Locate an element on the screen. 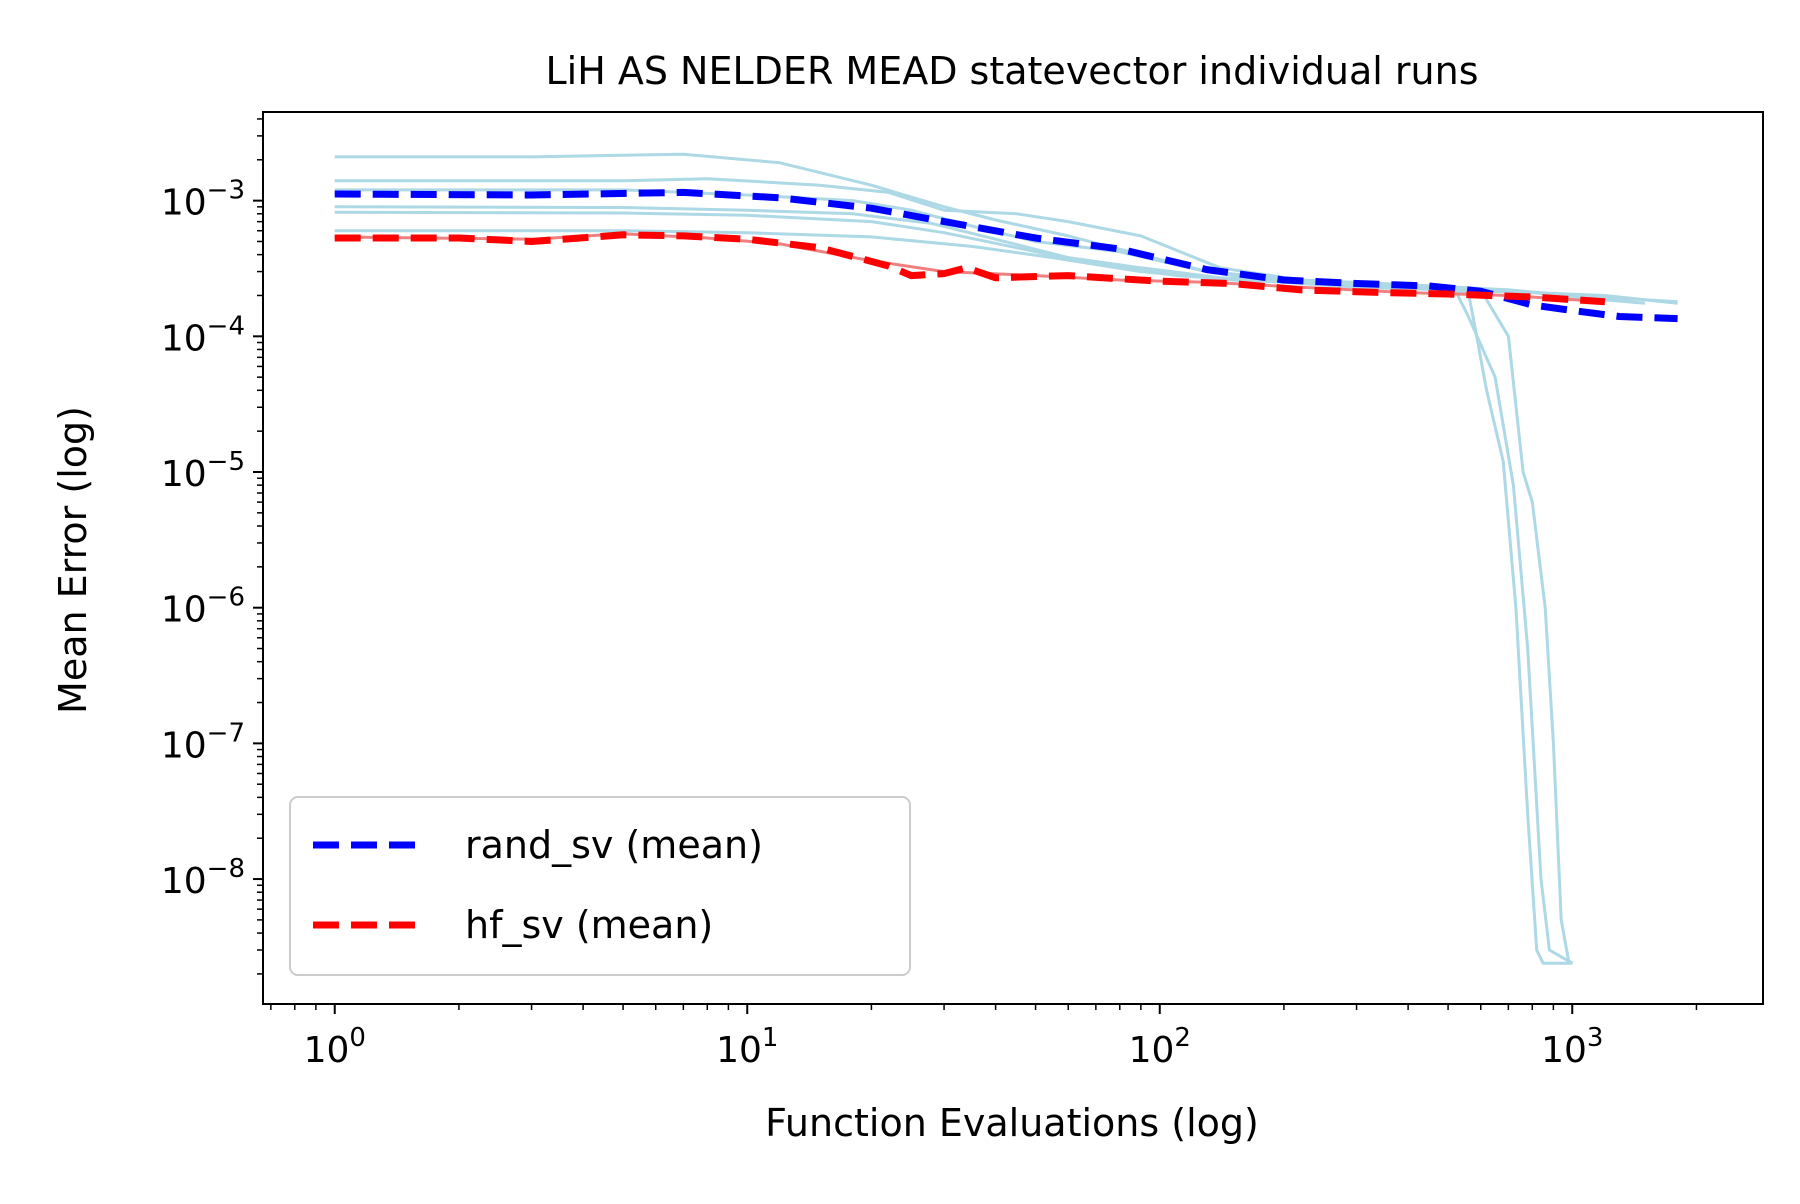 The width and height of the screenshot is (1800, 1204). x-tick-label: 10³ is located at coordinates (1572, 1047).